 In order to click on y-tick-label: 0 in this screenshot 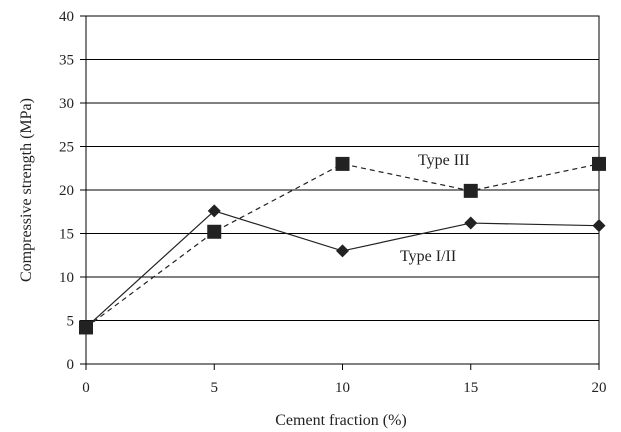, I will do `click(71, 365)`.